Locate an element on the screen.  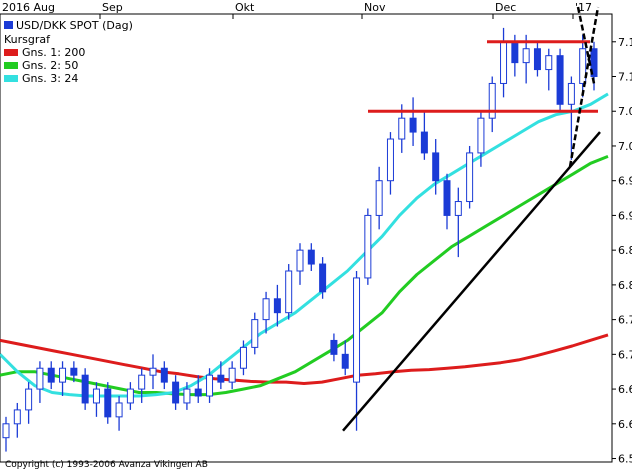
x-tick-label-4: Dec is located at coordinates (505, 7).